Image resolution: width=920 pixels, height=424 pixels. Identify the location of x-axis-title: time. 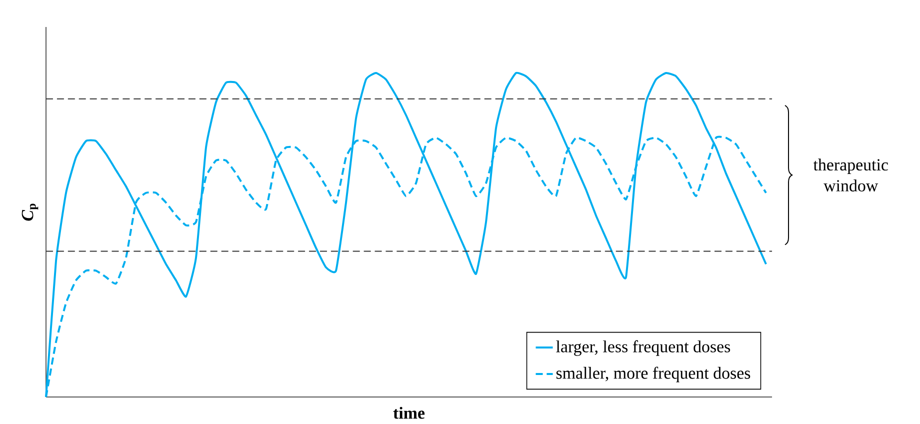
(409, 412).